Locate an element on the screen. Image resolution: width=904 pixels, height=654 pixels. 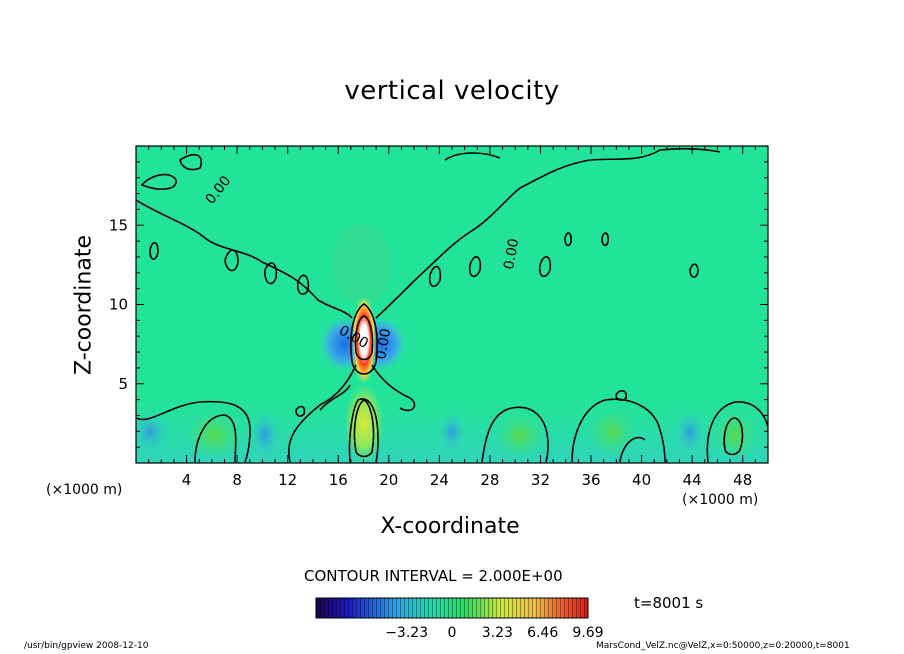
updraft-core is located at coordinates (364, 340).